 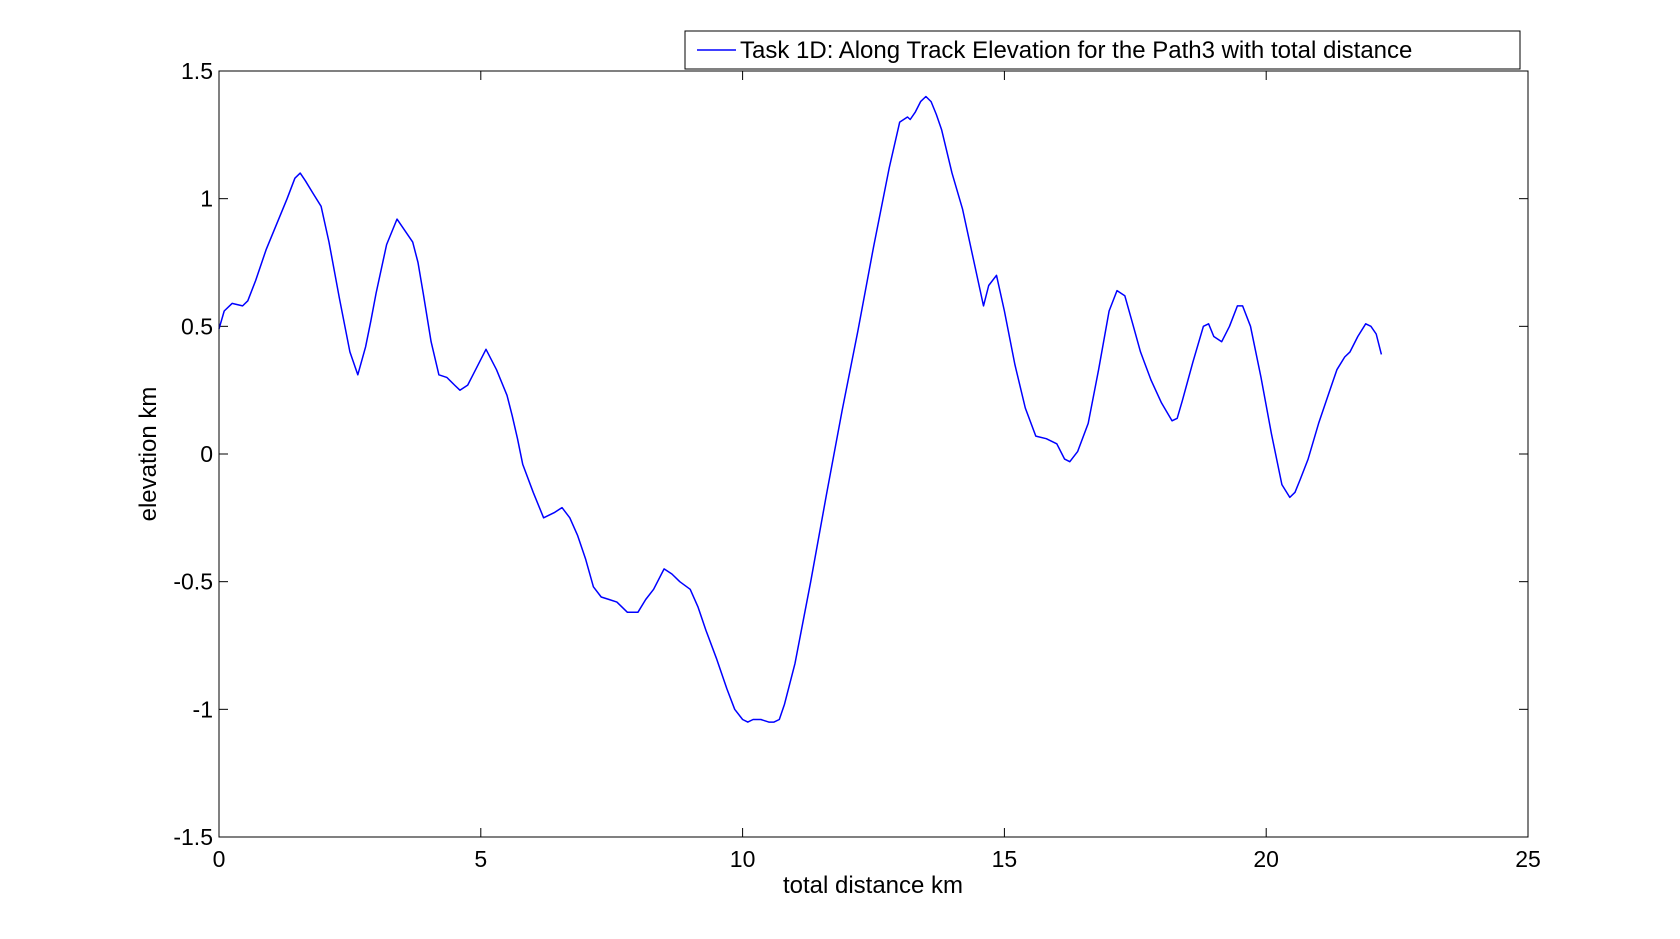 What do you see at coordinates (480, 859) in the screenshot?
I see `x-tick-label: 5` at bounding box center [480, 859].